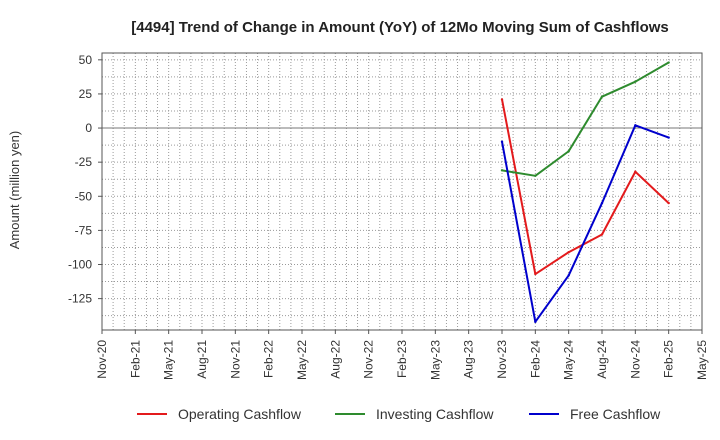 The image size is (720, 440). What do you see at coordinates (585, 187) in the screenshot?
I see `operating-cashflow-line` at bounding box center [585, 187].